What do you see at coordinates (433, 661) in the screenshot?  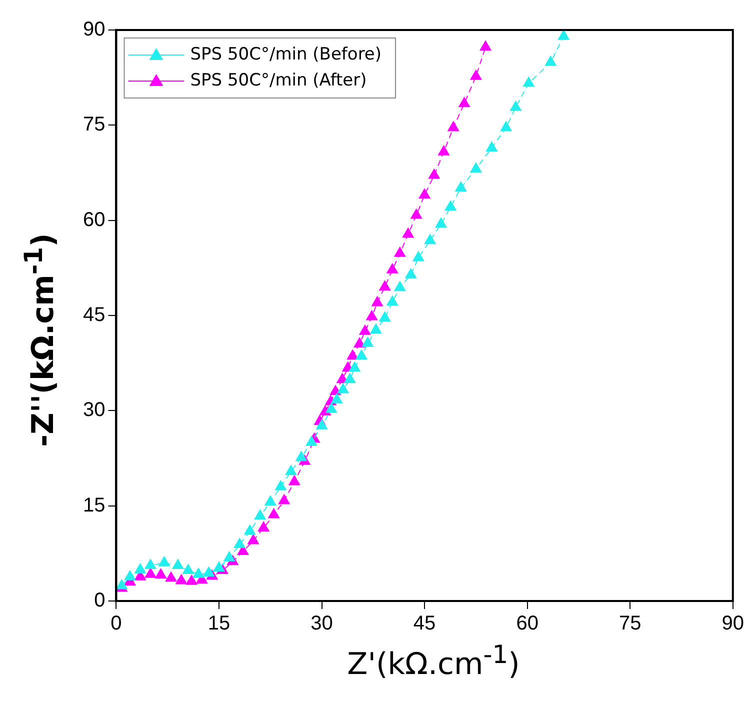 I see `x-axis-title: Z'(kΩ.cm$^{-1}$)` at bounding box center [433, 661].